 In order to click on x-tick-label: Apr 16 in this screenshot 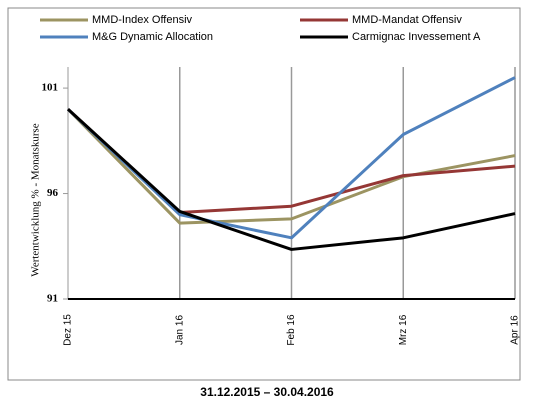, I will do `click(515, 330)`.